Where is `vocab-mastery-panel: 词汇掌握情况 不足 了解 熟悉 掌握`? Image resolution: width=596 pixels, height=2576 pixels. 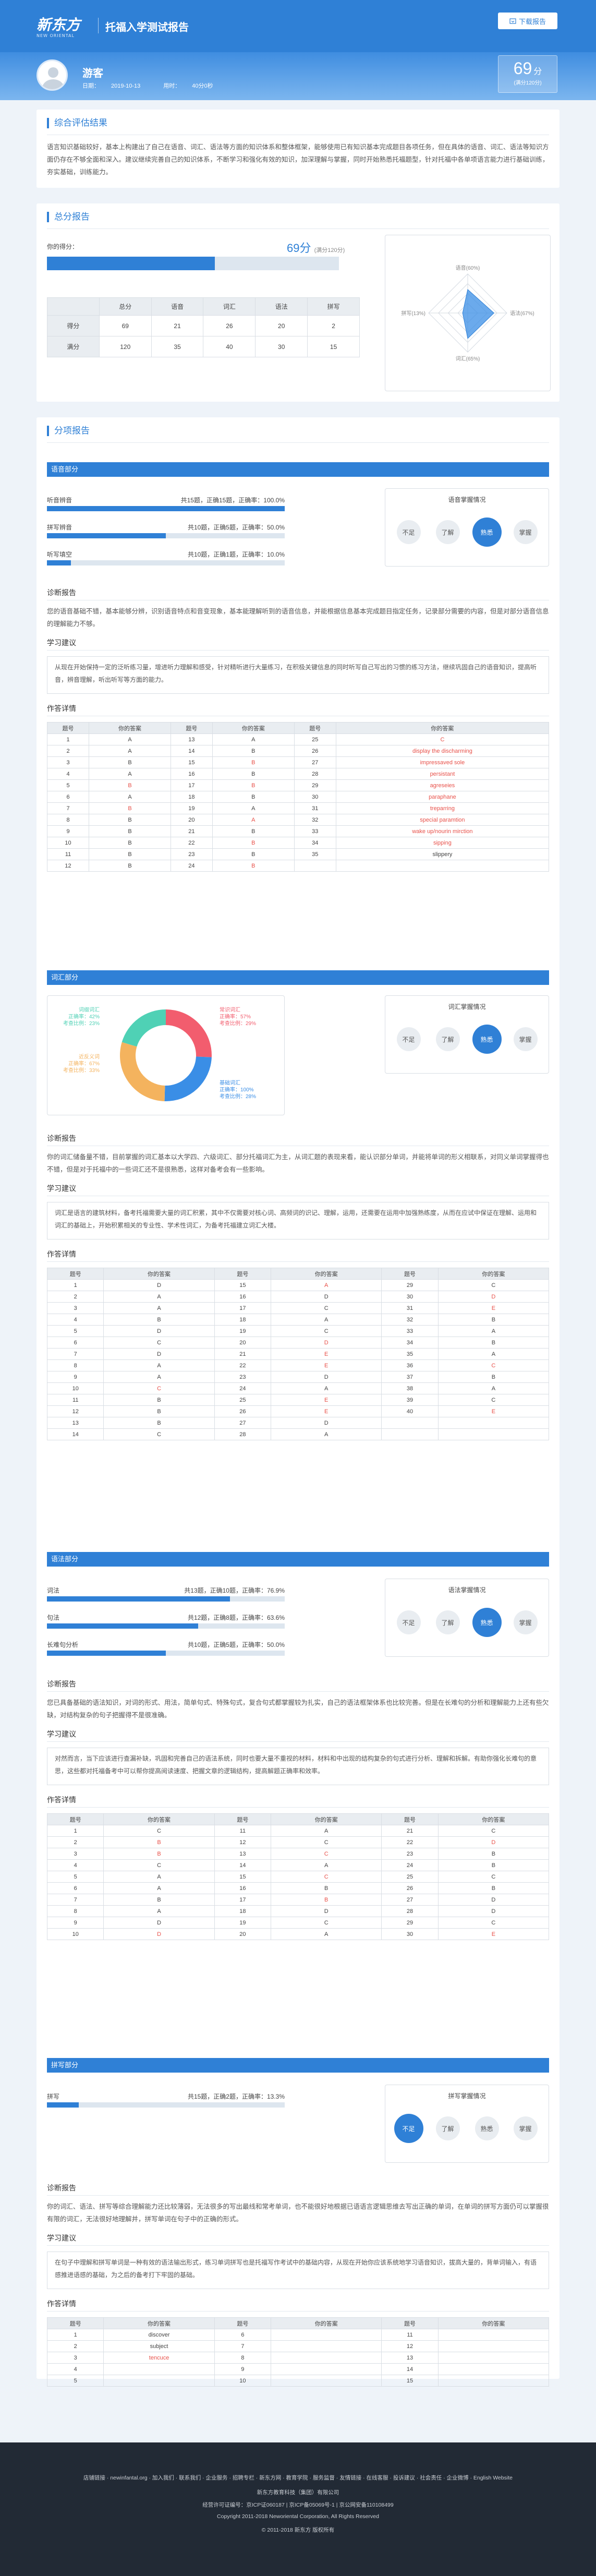
vocab-mastery-panel: 词汇掌握情况 不足 了解 熟悉 掌握 is located at coordinates (467, 1034).